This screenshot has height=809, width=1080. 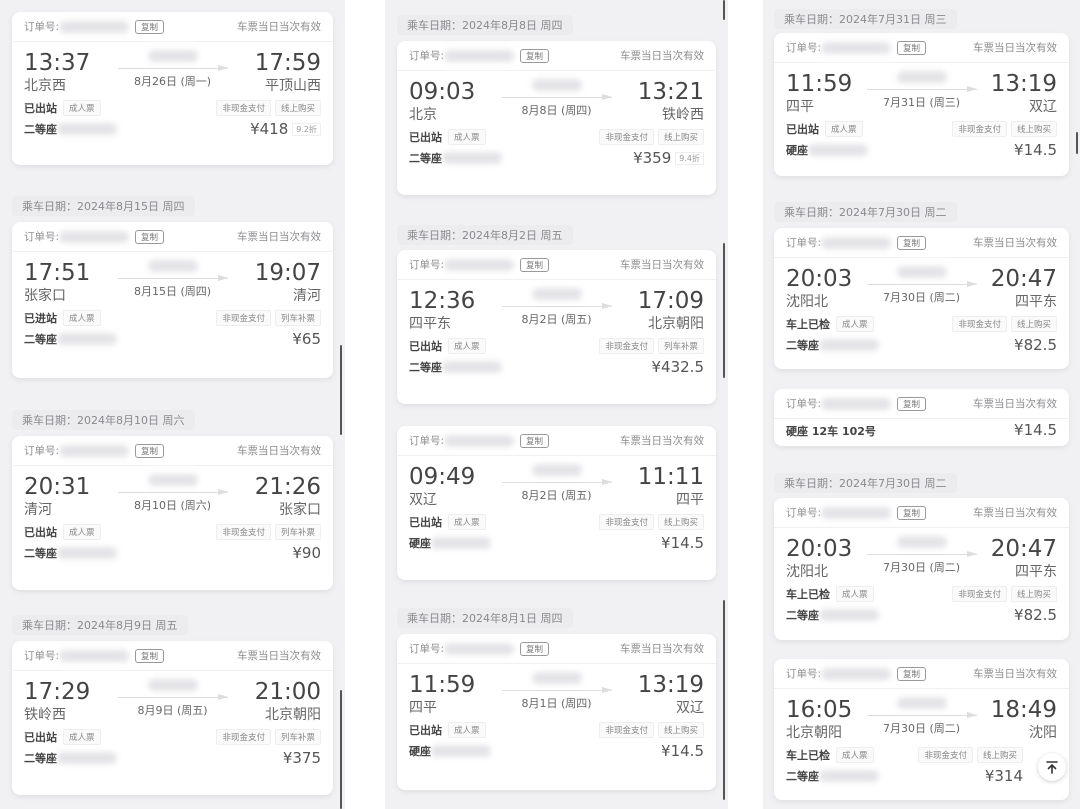 What do you see at coordinates (279, 451) in the screenshot?
I see `validity-note: 车票当日当次有效` at bounding box center [279, 451].